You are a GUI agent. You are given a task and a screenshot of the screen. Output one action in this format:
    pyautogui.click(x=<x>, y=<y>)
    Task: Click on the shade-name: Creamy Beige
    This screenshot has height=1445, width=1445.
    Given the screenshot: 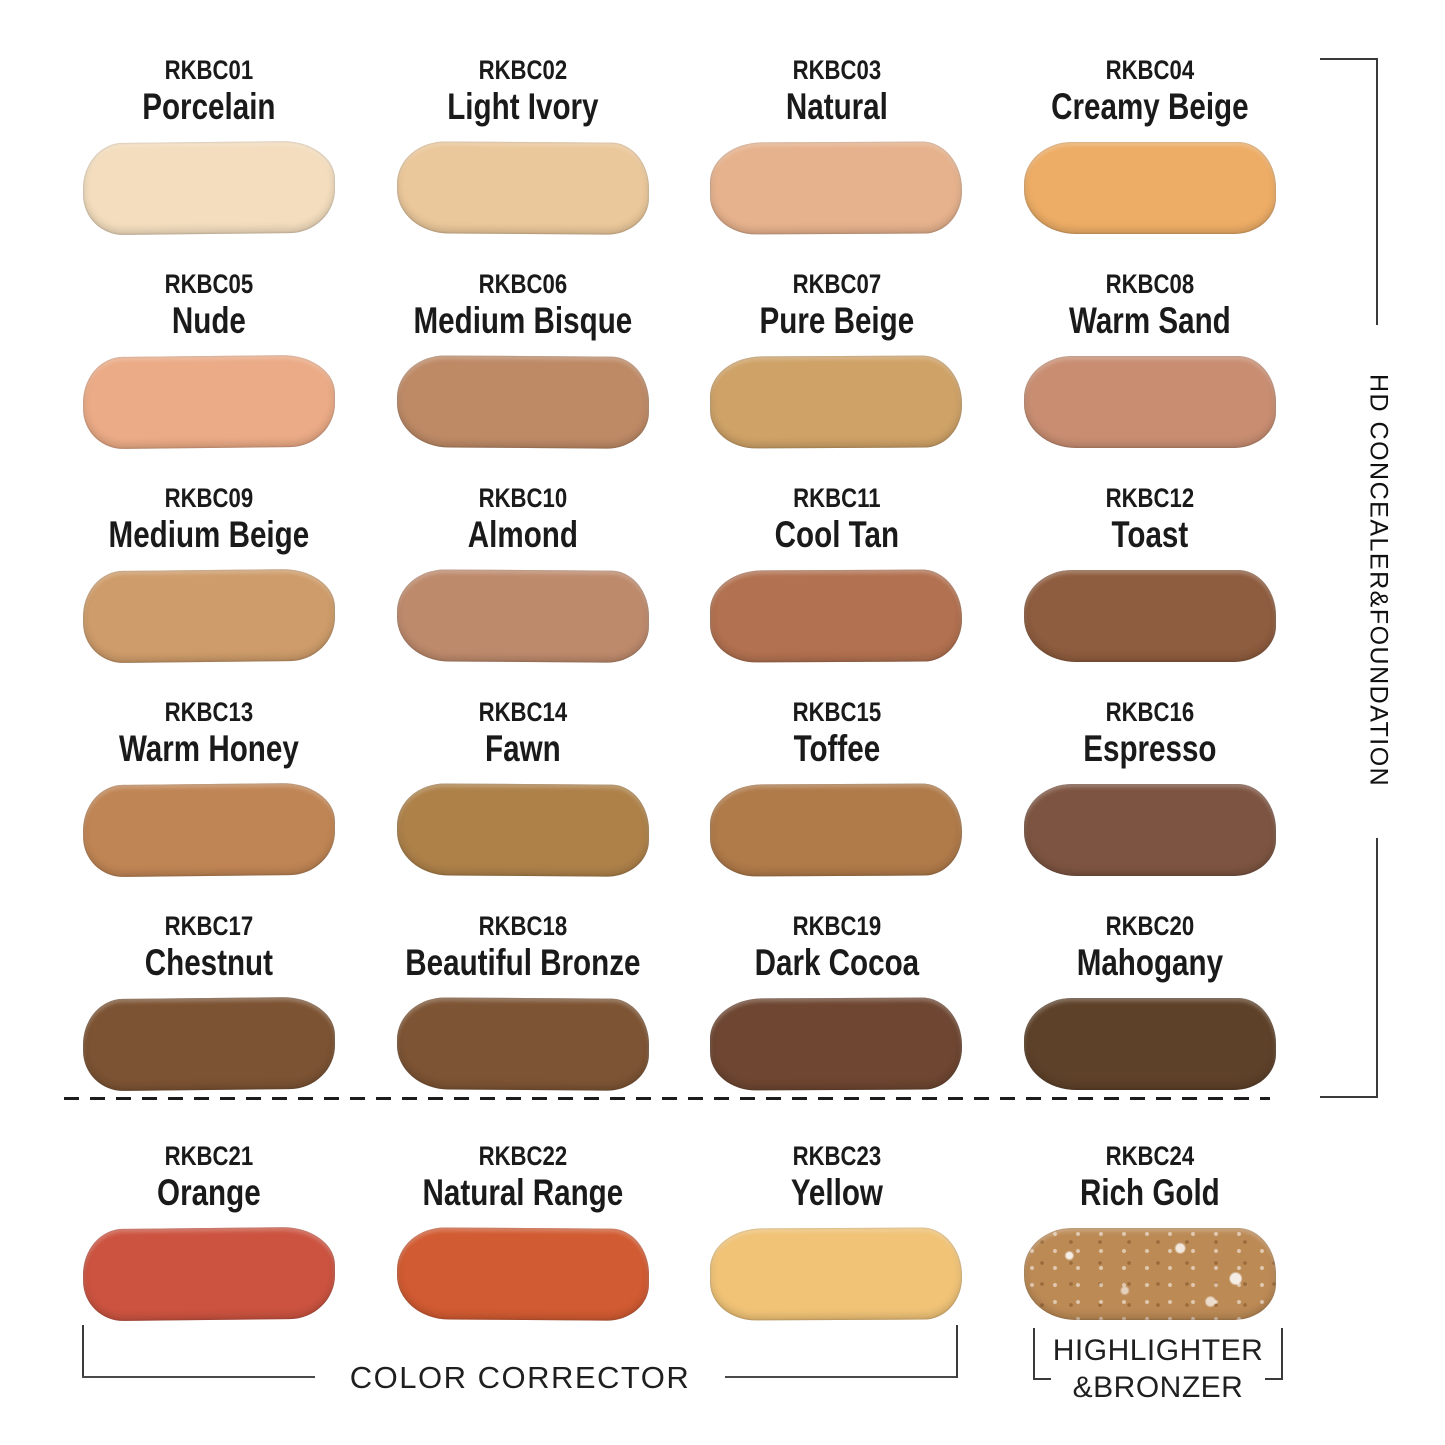 What is the action you would take?
    pyautogui.click(x=1150, y=106)
    